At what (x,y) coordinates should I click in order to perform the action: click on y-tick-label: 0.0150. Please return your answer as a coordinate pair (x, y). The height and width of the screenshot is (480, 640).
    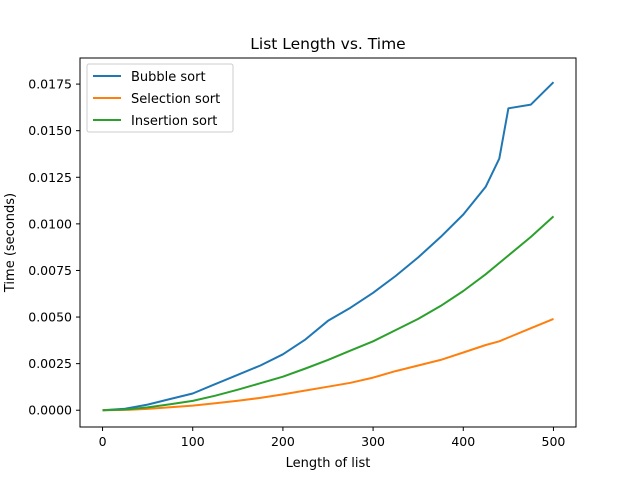
    Looking at the image, I should click on (50, 130).